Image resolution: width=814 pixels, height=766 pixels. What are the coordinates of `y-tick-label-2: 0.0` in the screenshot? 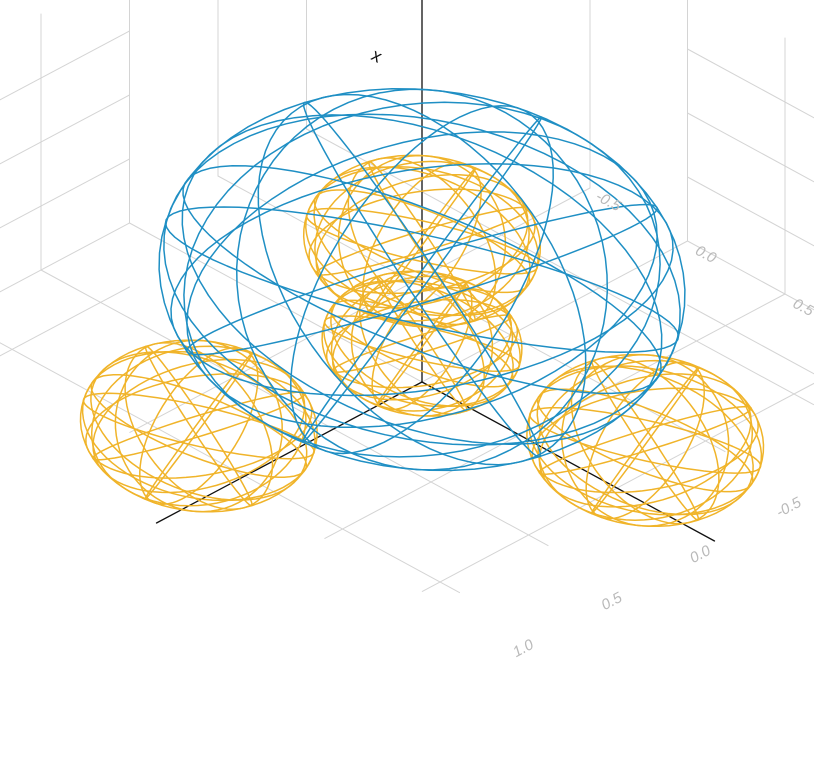 It's located at (700, 554).